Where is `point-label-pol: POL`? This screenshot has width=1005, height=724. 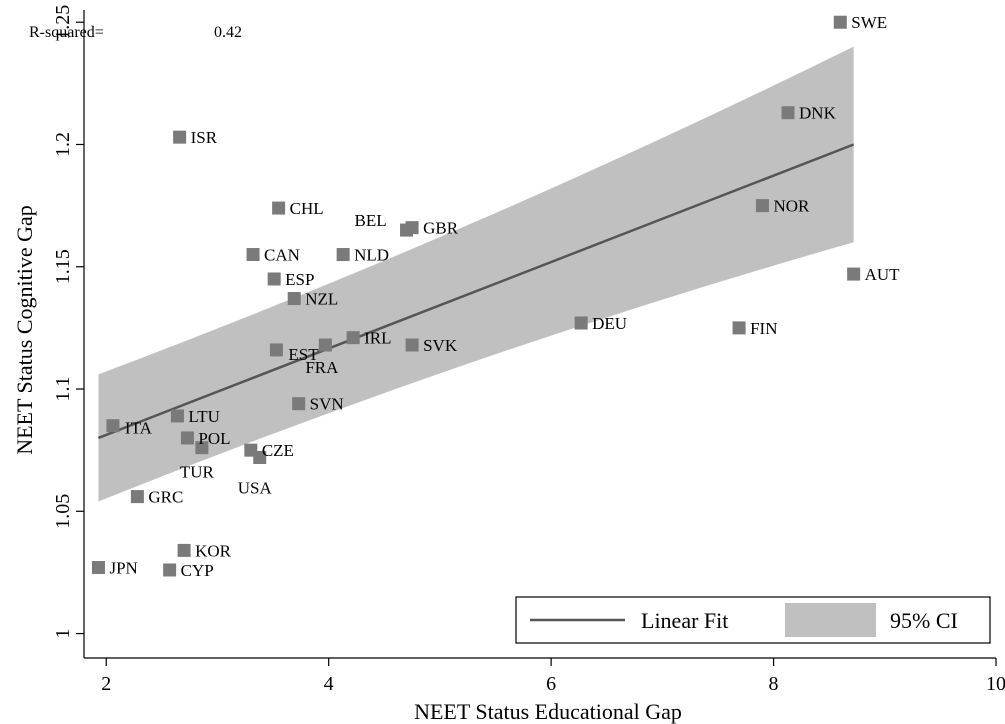
point-label-pol: POL is located at coordinates (214, 438).